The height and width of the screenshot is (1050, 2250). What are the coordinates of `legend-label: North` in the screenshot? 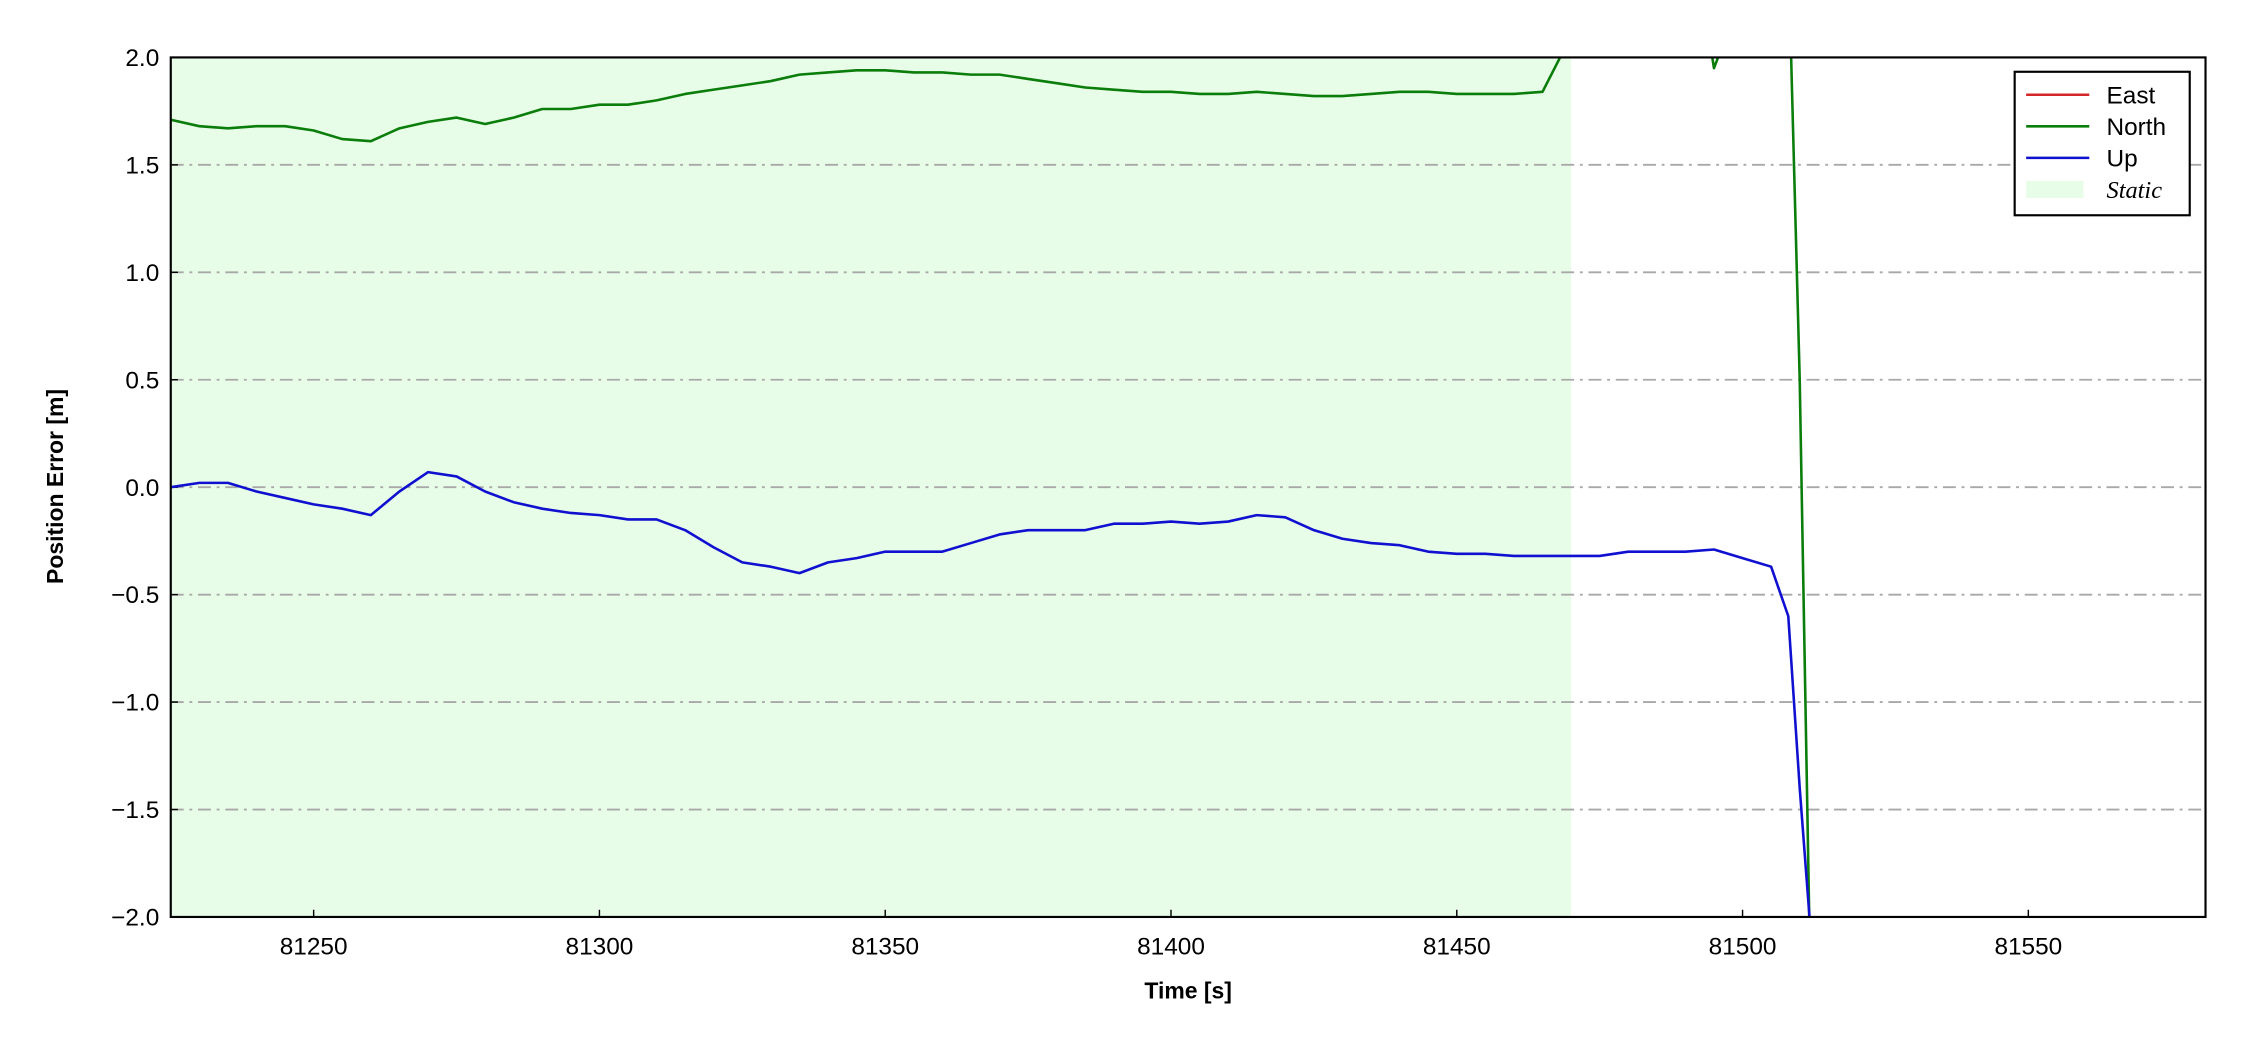 It's located at (2137, 127).